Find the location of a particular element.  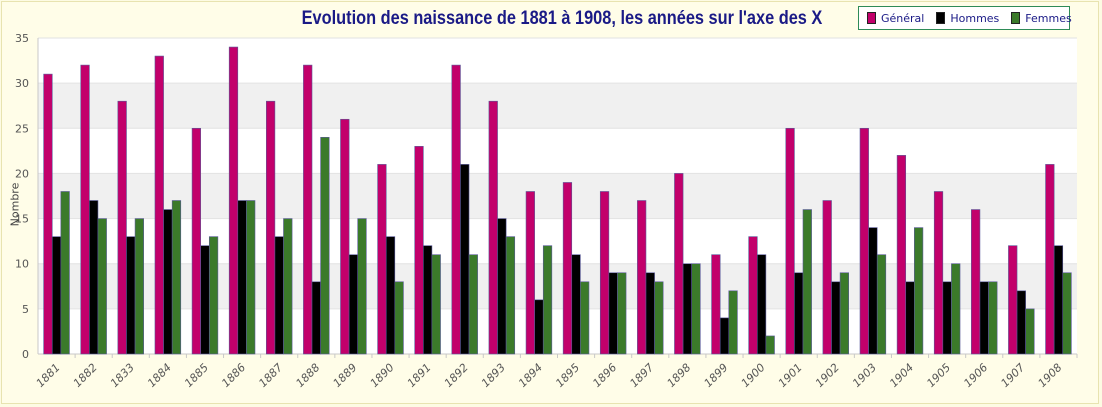

x-tick-label: 1904 is located at coordinates (901, 375).